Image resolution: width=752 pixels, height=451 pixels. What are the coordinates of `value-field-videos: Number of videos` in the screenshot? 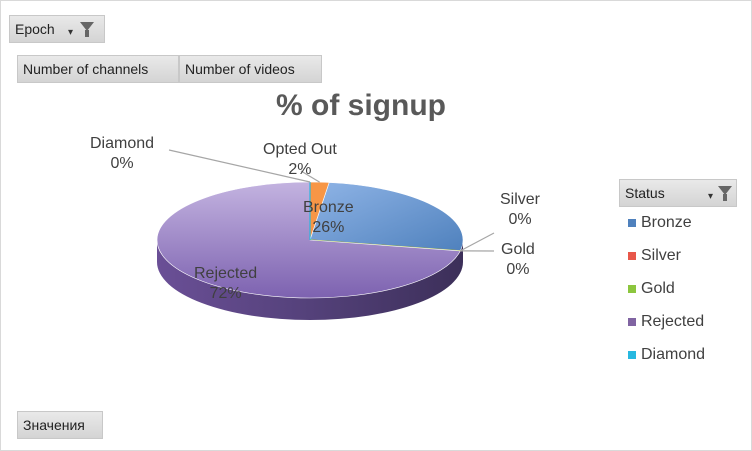 It's located at (250, 69).